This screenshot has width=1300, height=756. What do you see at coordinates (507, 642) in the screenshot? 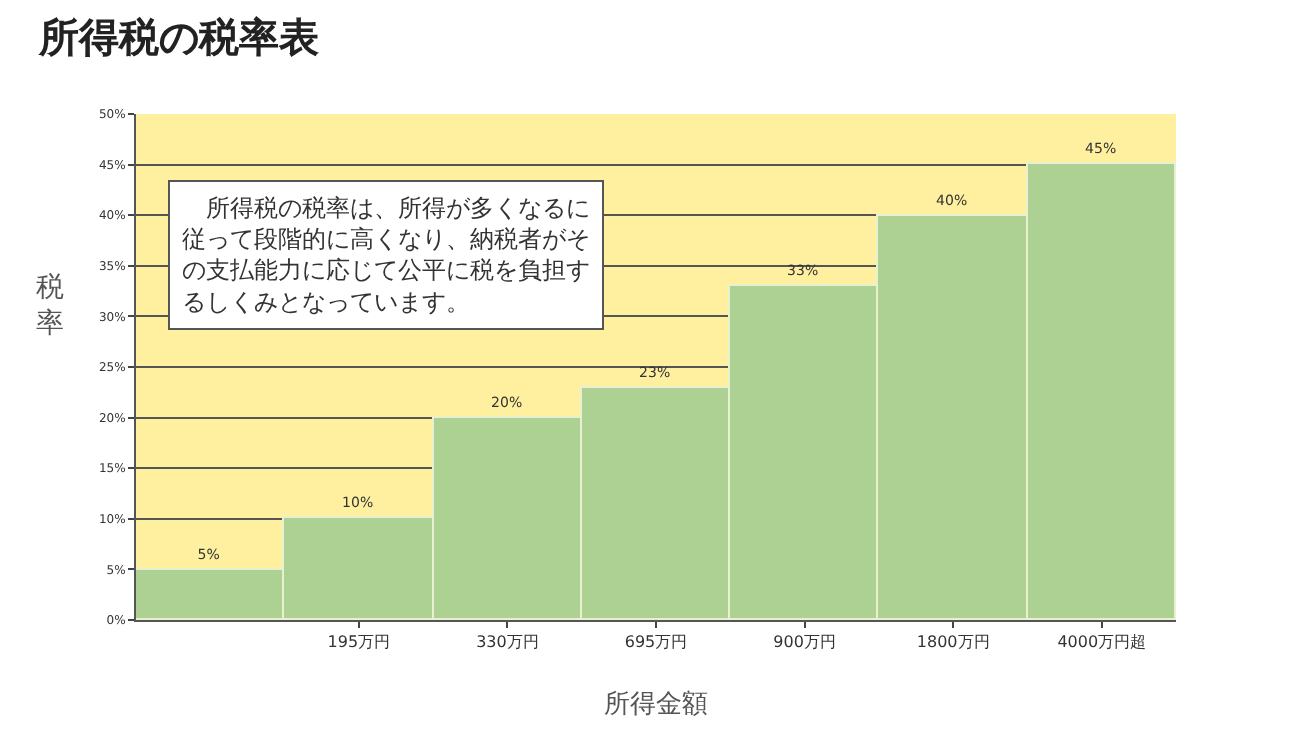
I see `x-tick-label: 330万円` at bounding box center [507, 642].